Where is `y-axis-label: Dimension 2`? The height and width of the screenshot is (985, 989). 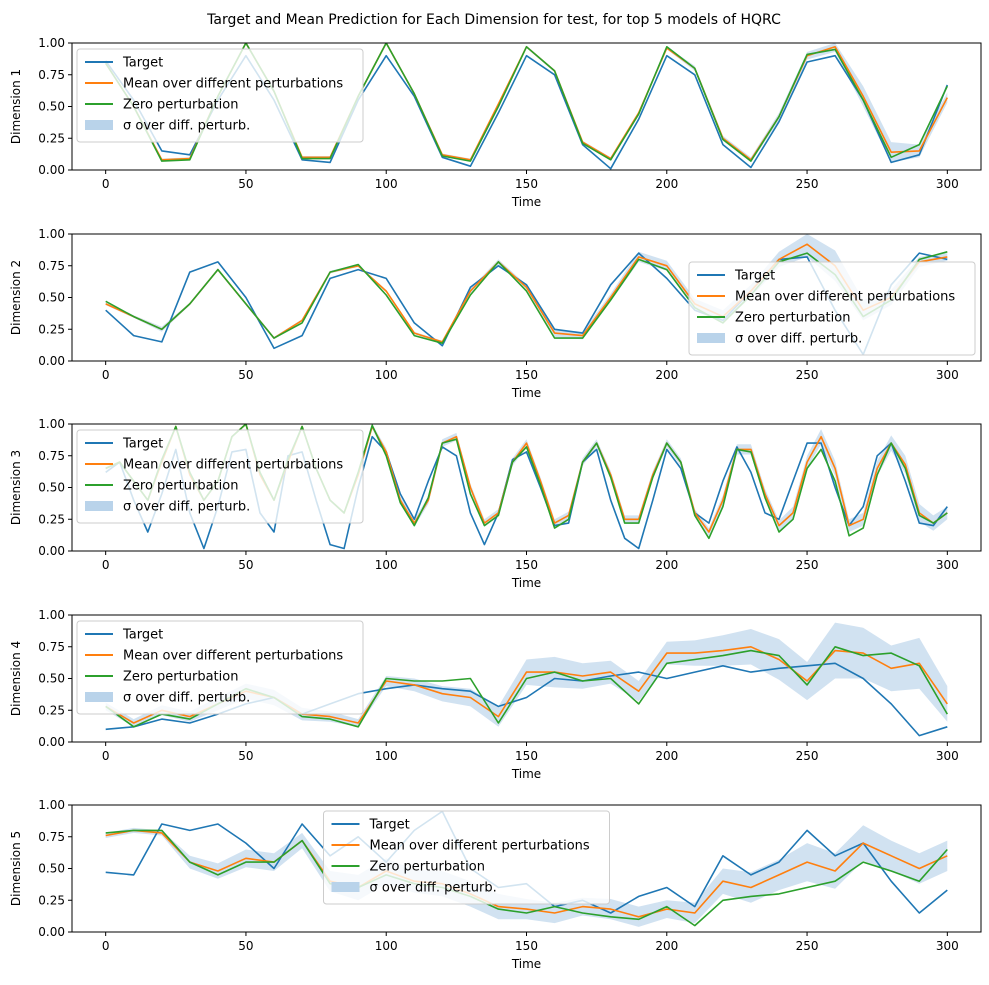
y-axis-label: Dimension 2 is located at coordinates (16, 297).